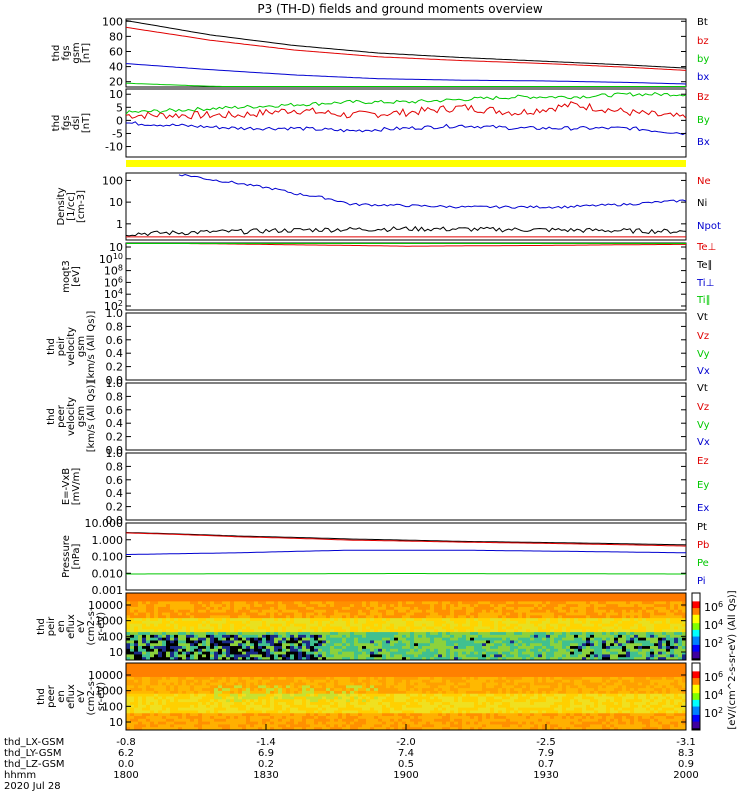 The height and width of the screenshot is (800, 750). Describe the element at coordinates (66, 556) in the screenshot. I see `y-axis-label: Pressure` at that location.